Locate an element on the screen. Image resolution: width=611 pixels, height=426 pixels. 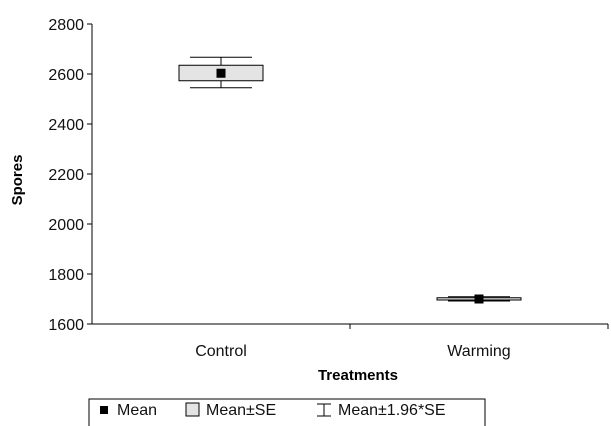
legend-mean-marker is located at coordinates (104, 410).